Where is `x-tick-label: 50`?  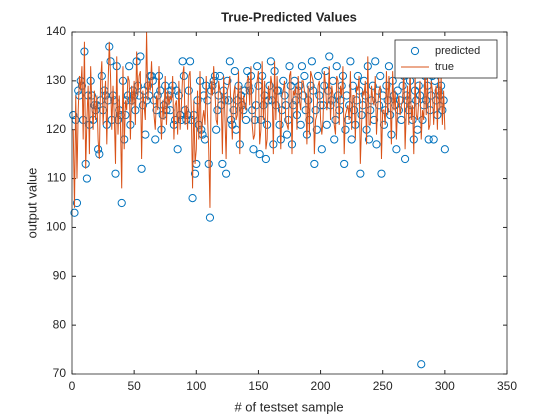 x-tick-label: 50 is located at coordinates (134, 386).